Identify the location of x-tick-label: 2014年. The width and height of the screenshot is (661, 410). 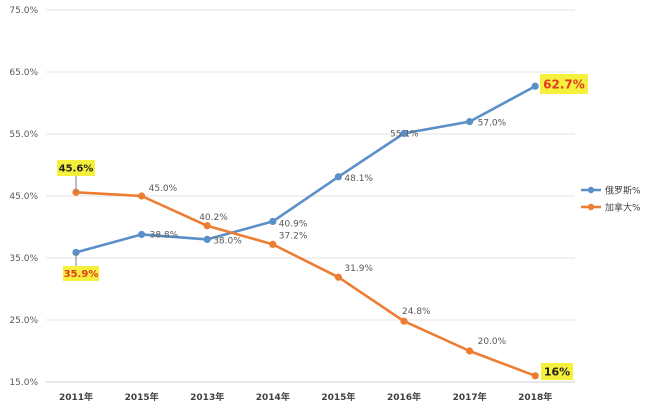
(273, 397).